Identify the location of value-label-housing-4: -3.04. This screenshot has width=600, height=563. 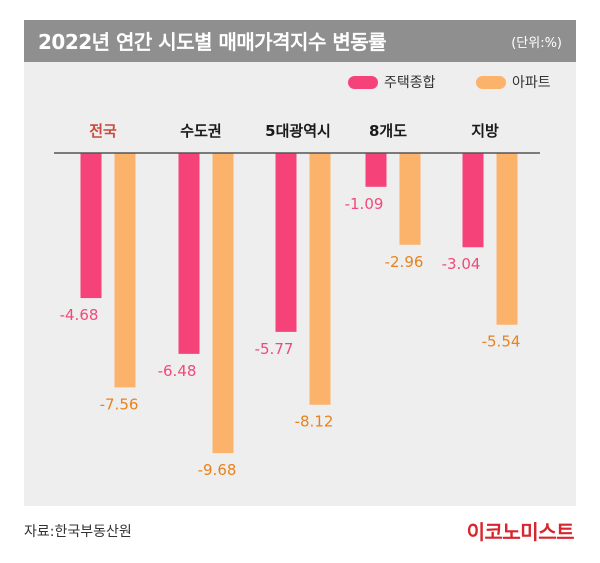
(461, 264).